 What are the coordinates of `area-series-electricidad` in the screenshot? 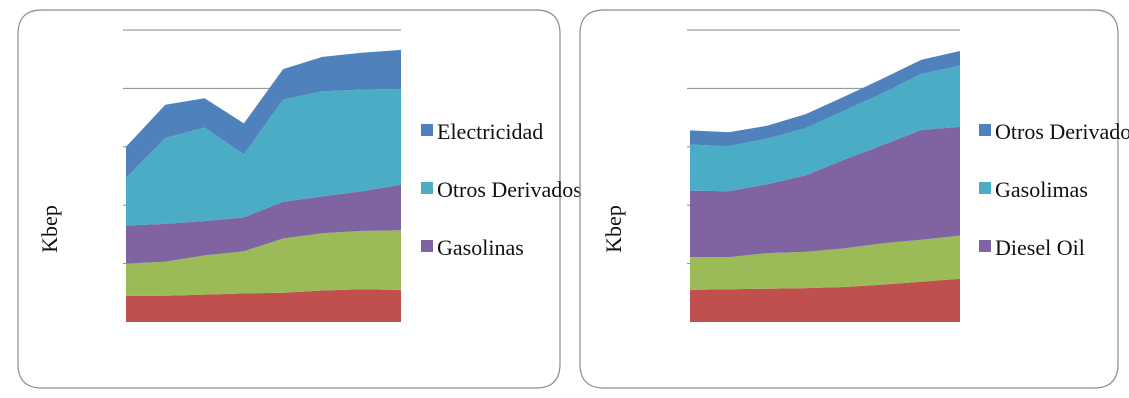 It's located at (263, 113).